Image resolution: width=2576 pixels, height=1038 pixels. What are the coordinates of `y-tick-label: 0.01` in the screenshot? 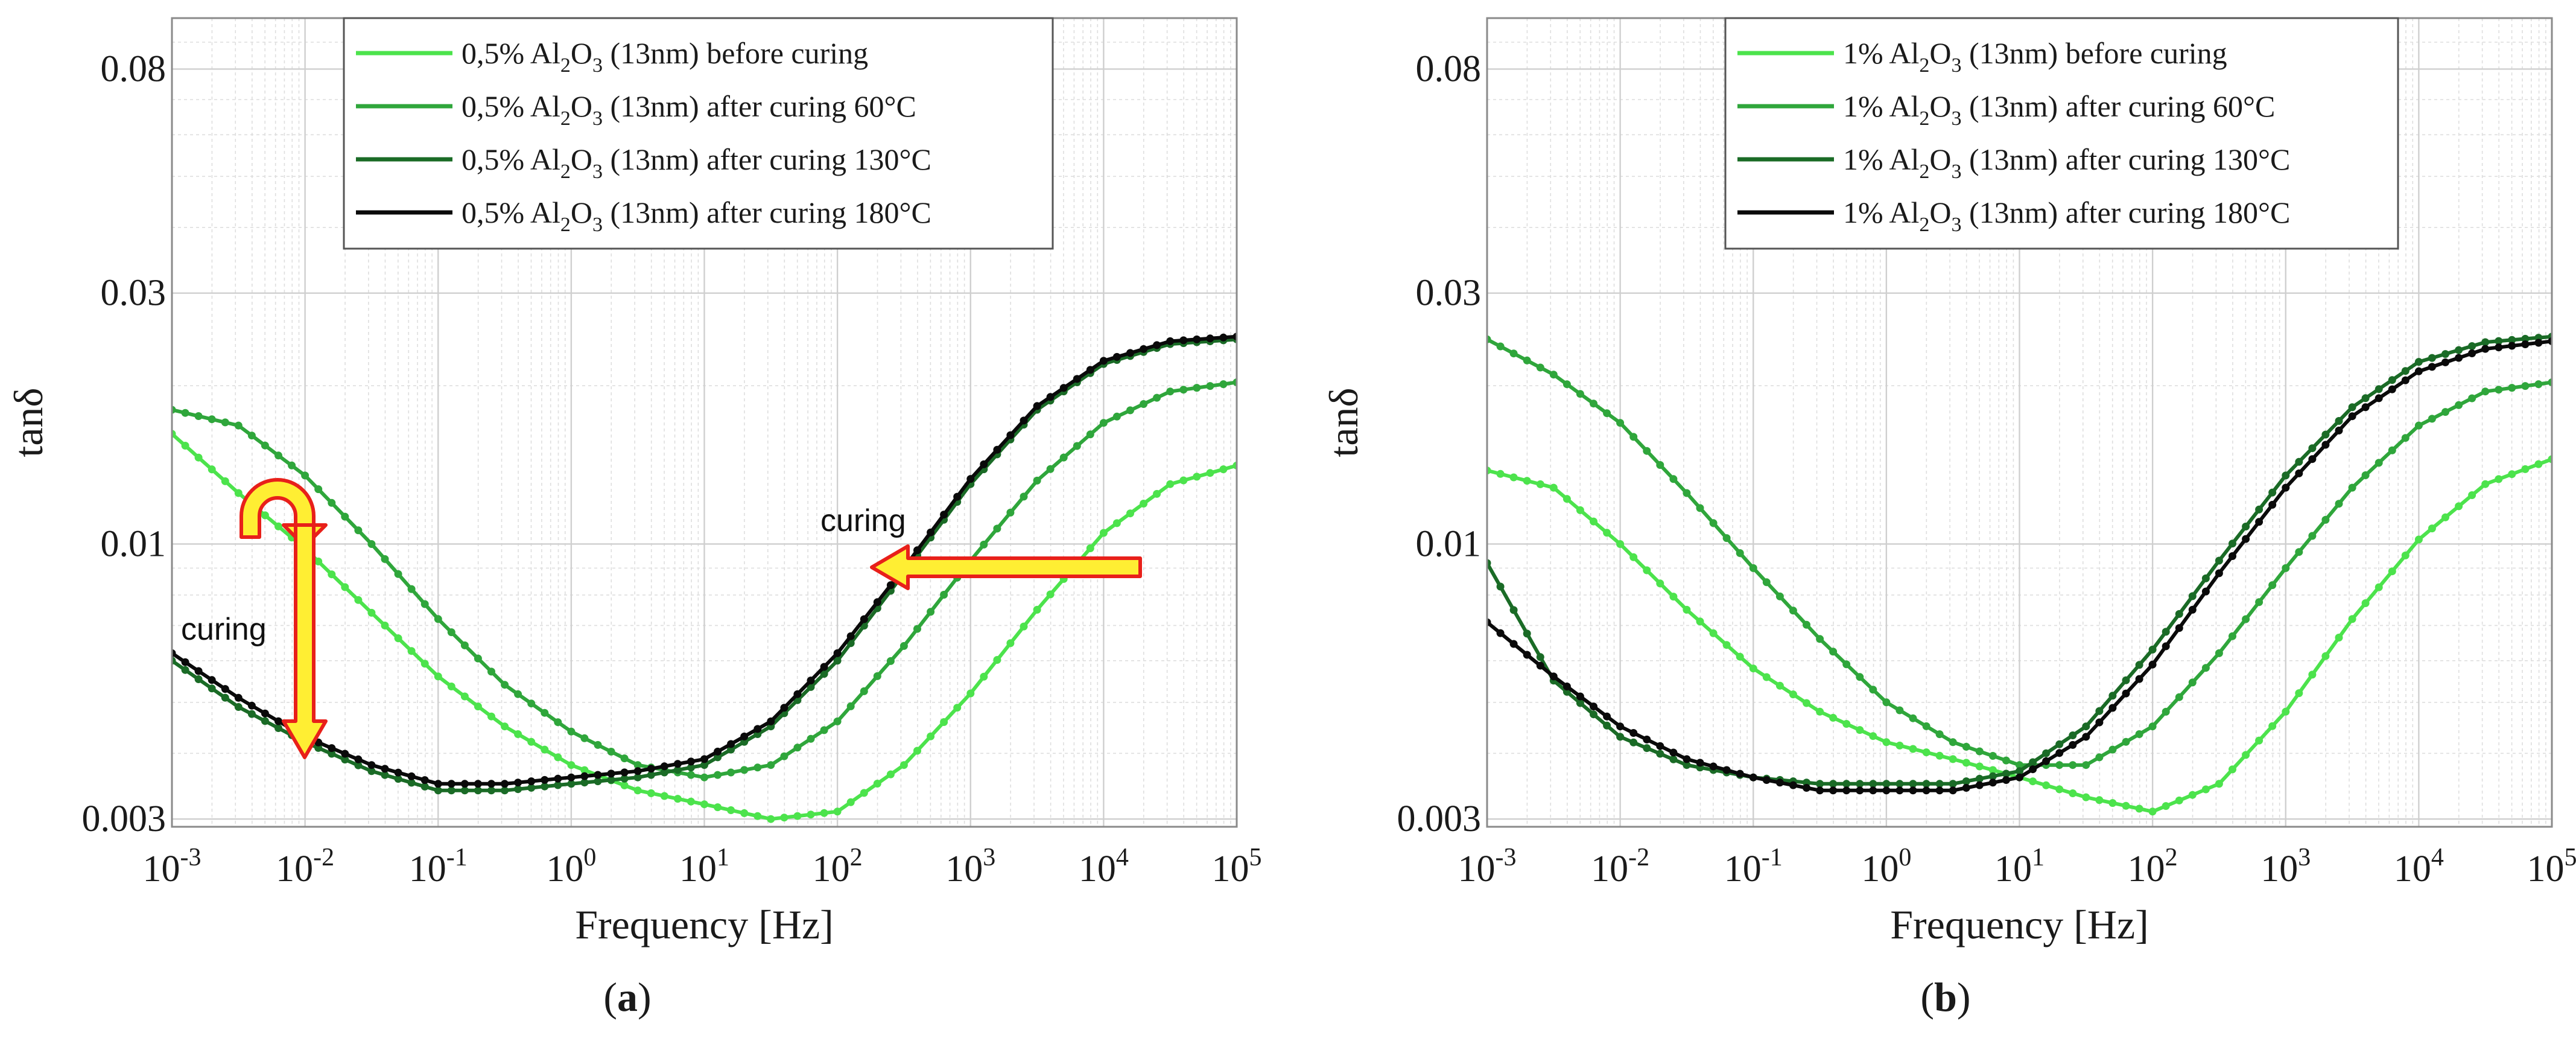 It's located at (134, 544).